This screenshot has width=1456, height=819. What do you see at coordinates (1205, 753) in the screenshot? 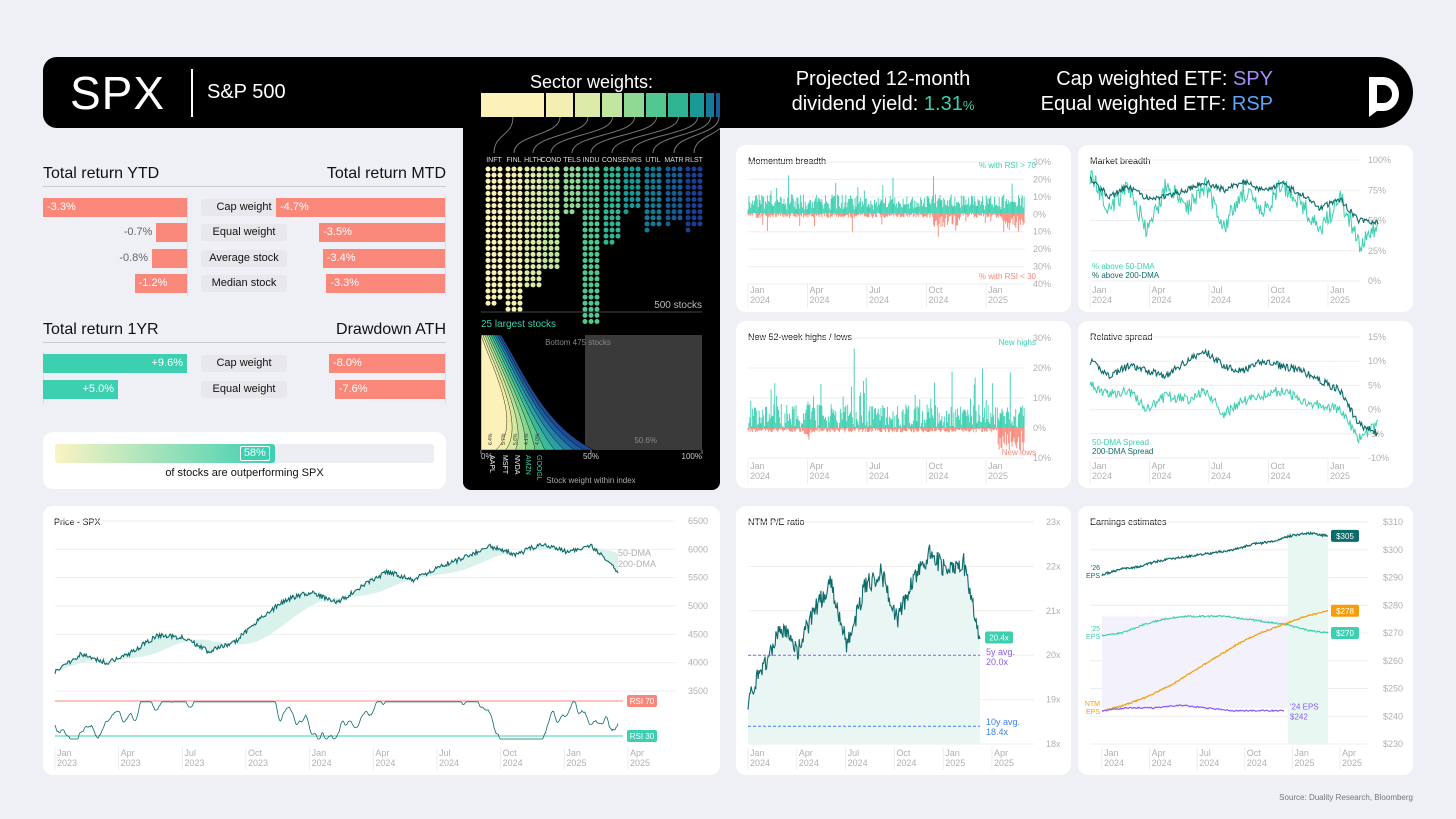
I see `x-tick-label: Jul` at bounding box center [1205, 753].